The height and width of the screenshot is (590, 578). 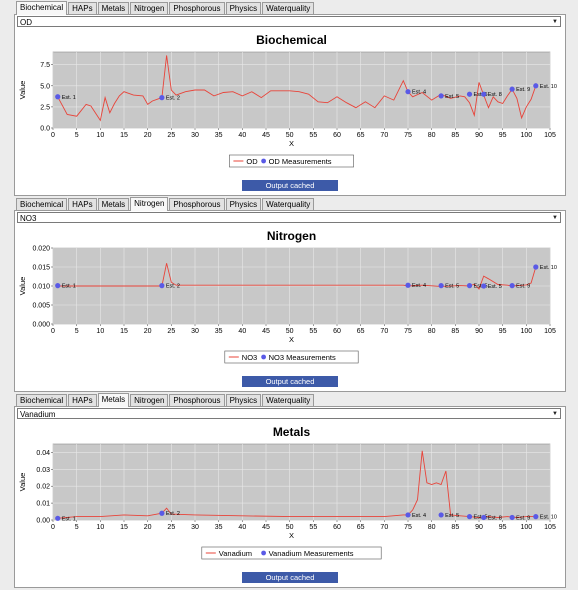 What do you see at coordinates (41, 306) in the screenshot?
I see `y-tick-label: 0.005` at bounding box center [41, 306].